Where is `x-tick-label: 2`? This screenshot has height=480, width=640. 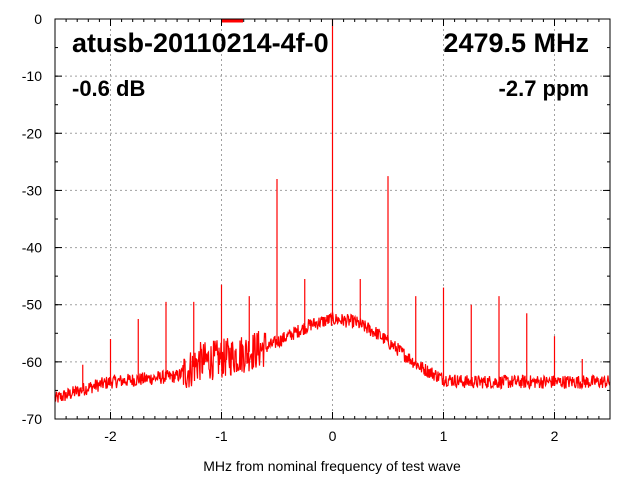
x-tick-label: 2 is located at coordinates (555, 436).